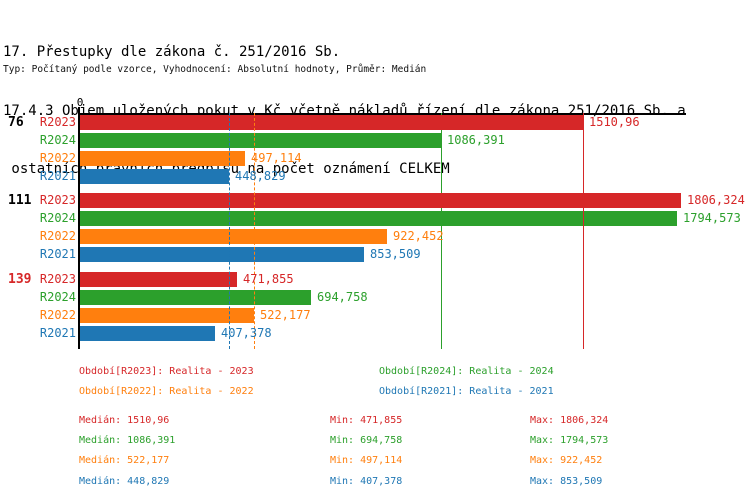  I want to click on legend-item-r2023: Období[R2023]: Realita - 2023, so click(166, 371).